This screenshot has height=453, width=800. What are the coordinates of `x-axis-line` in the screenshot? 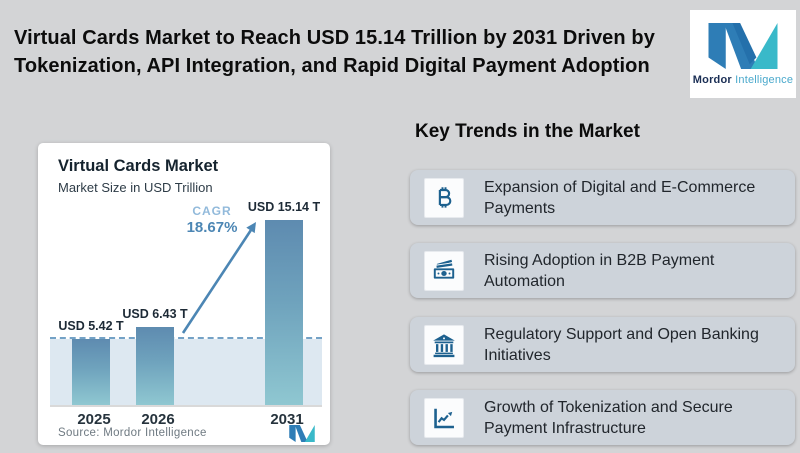 It's located at (186, 406).